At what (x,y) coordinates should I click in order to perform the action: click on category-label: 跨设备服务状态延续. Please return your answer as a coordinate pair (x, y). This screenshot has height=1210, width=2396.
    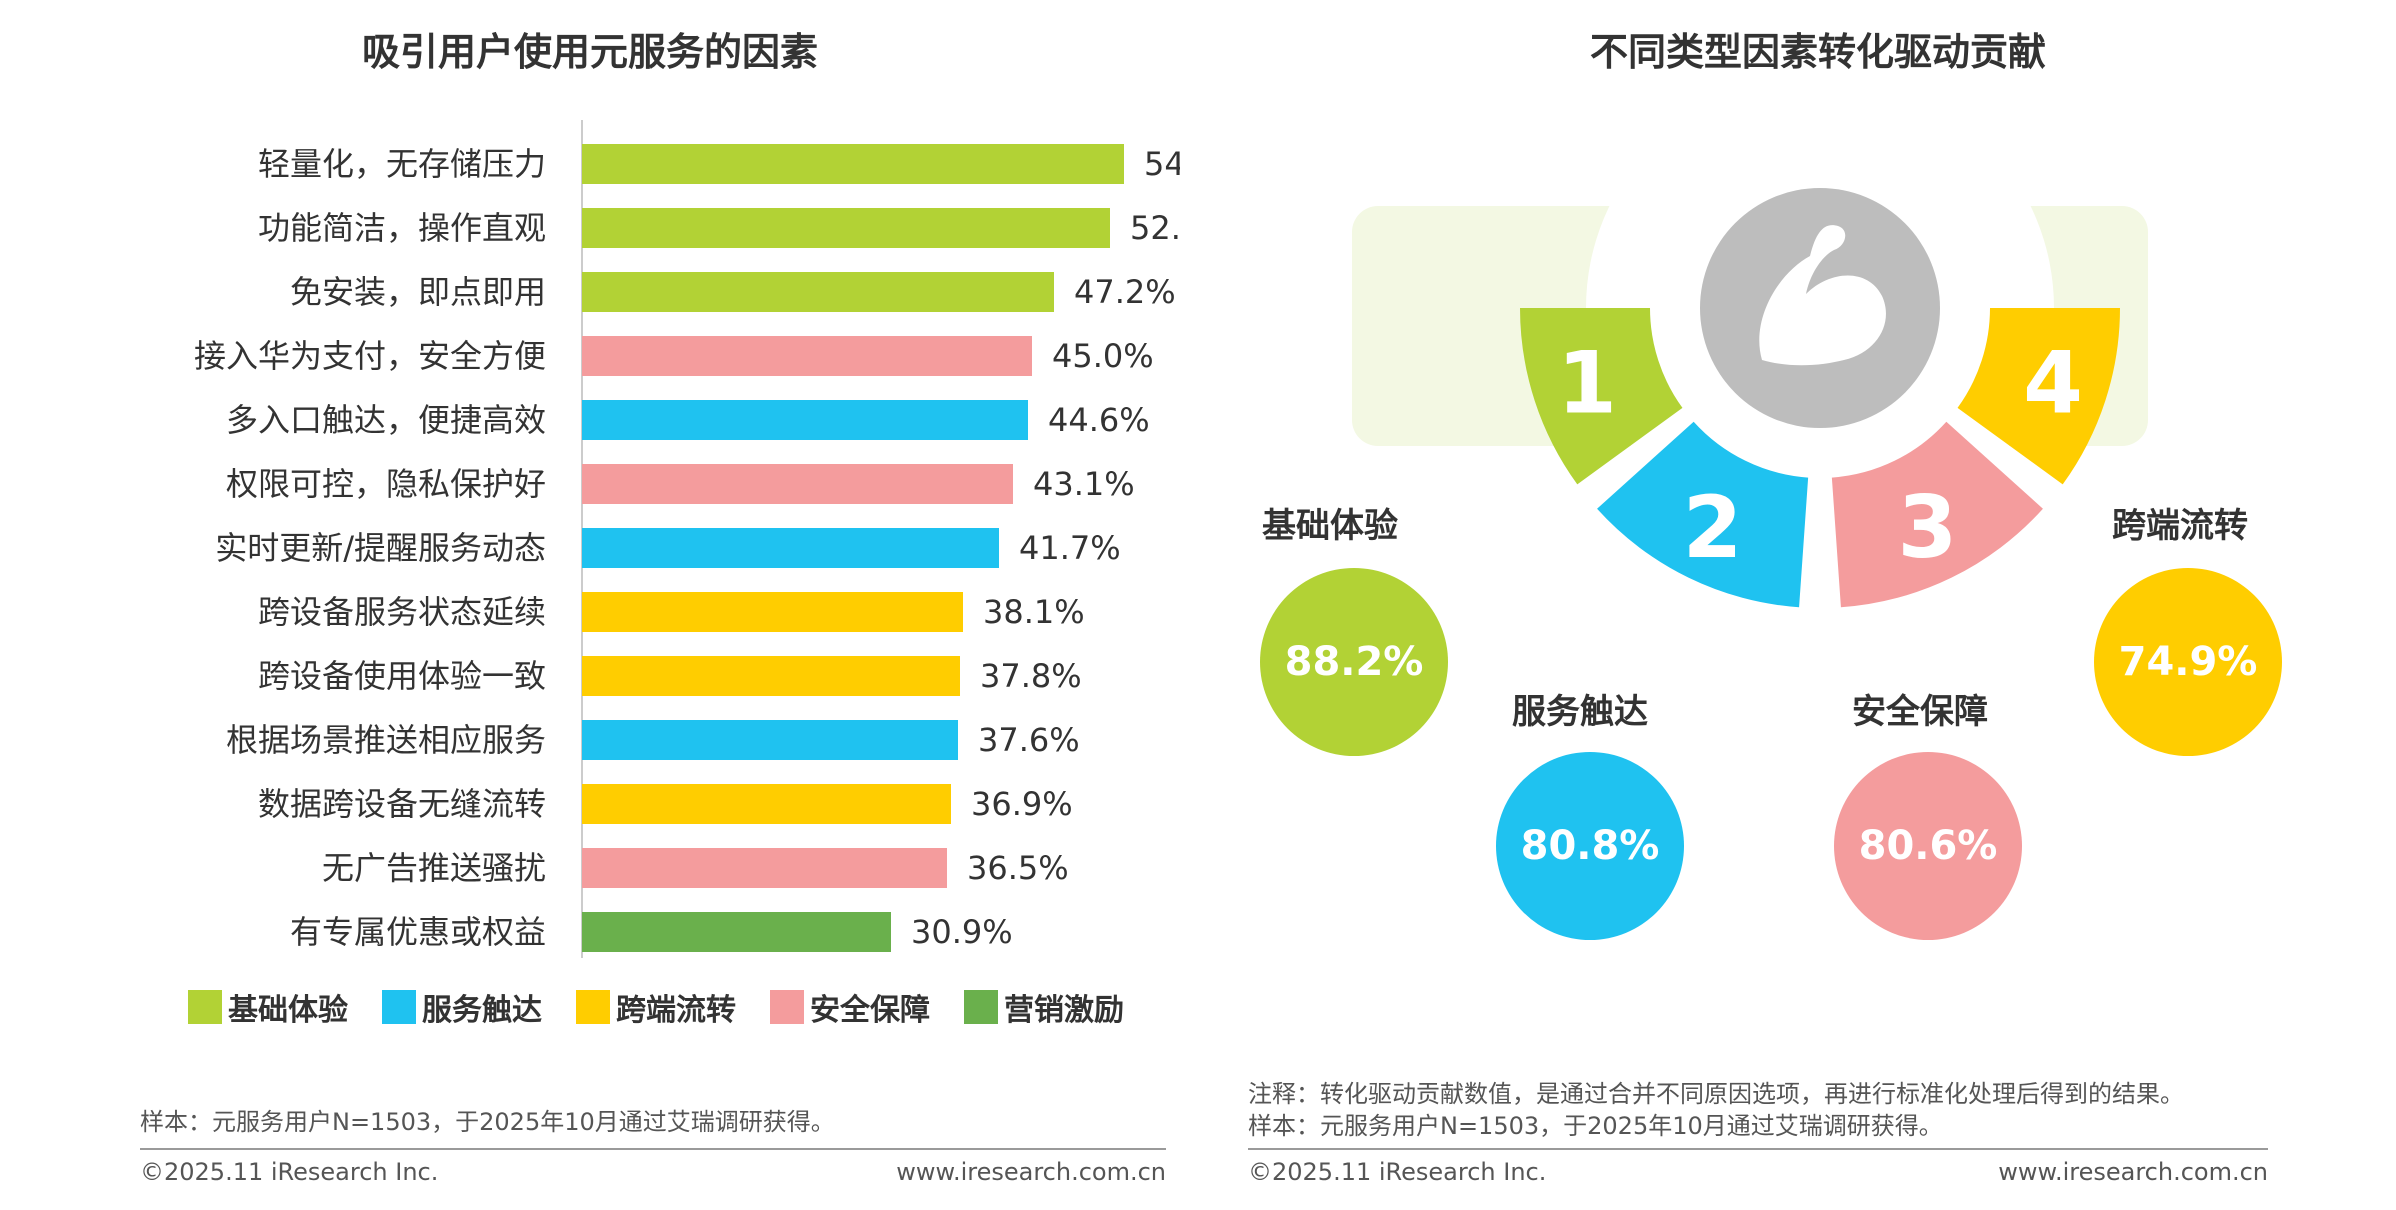
    Looking at the image, I should click on (402, 612).